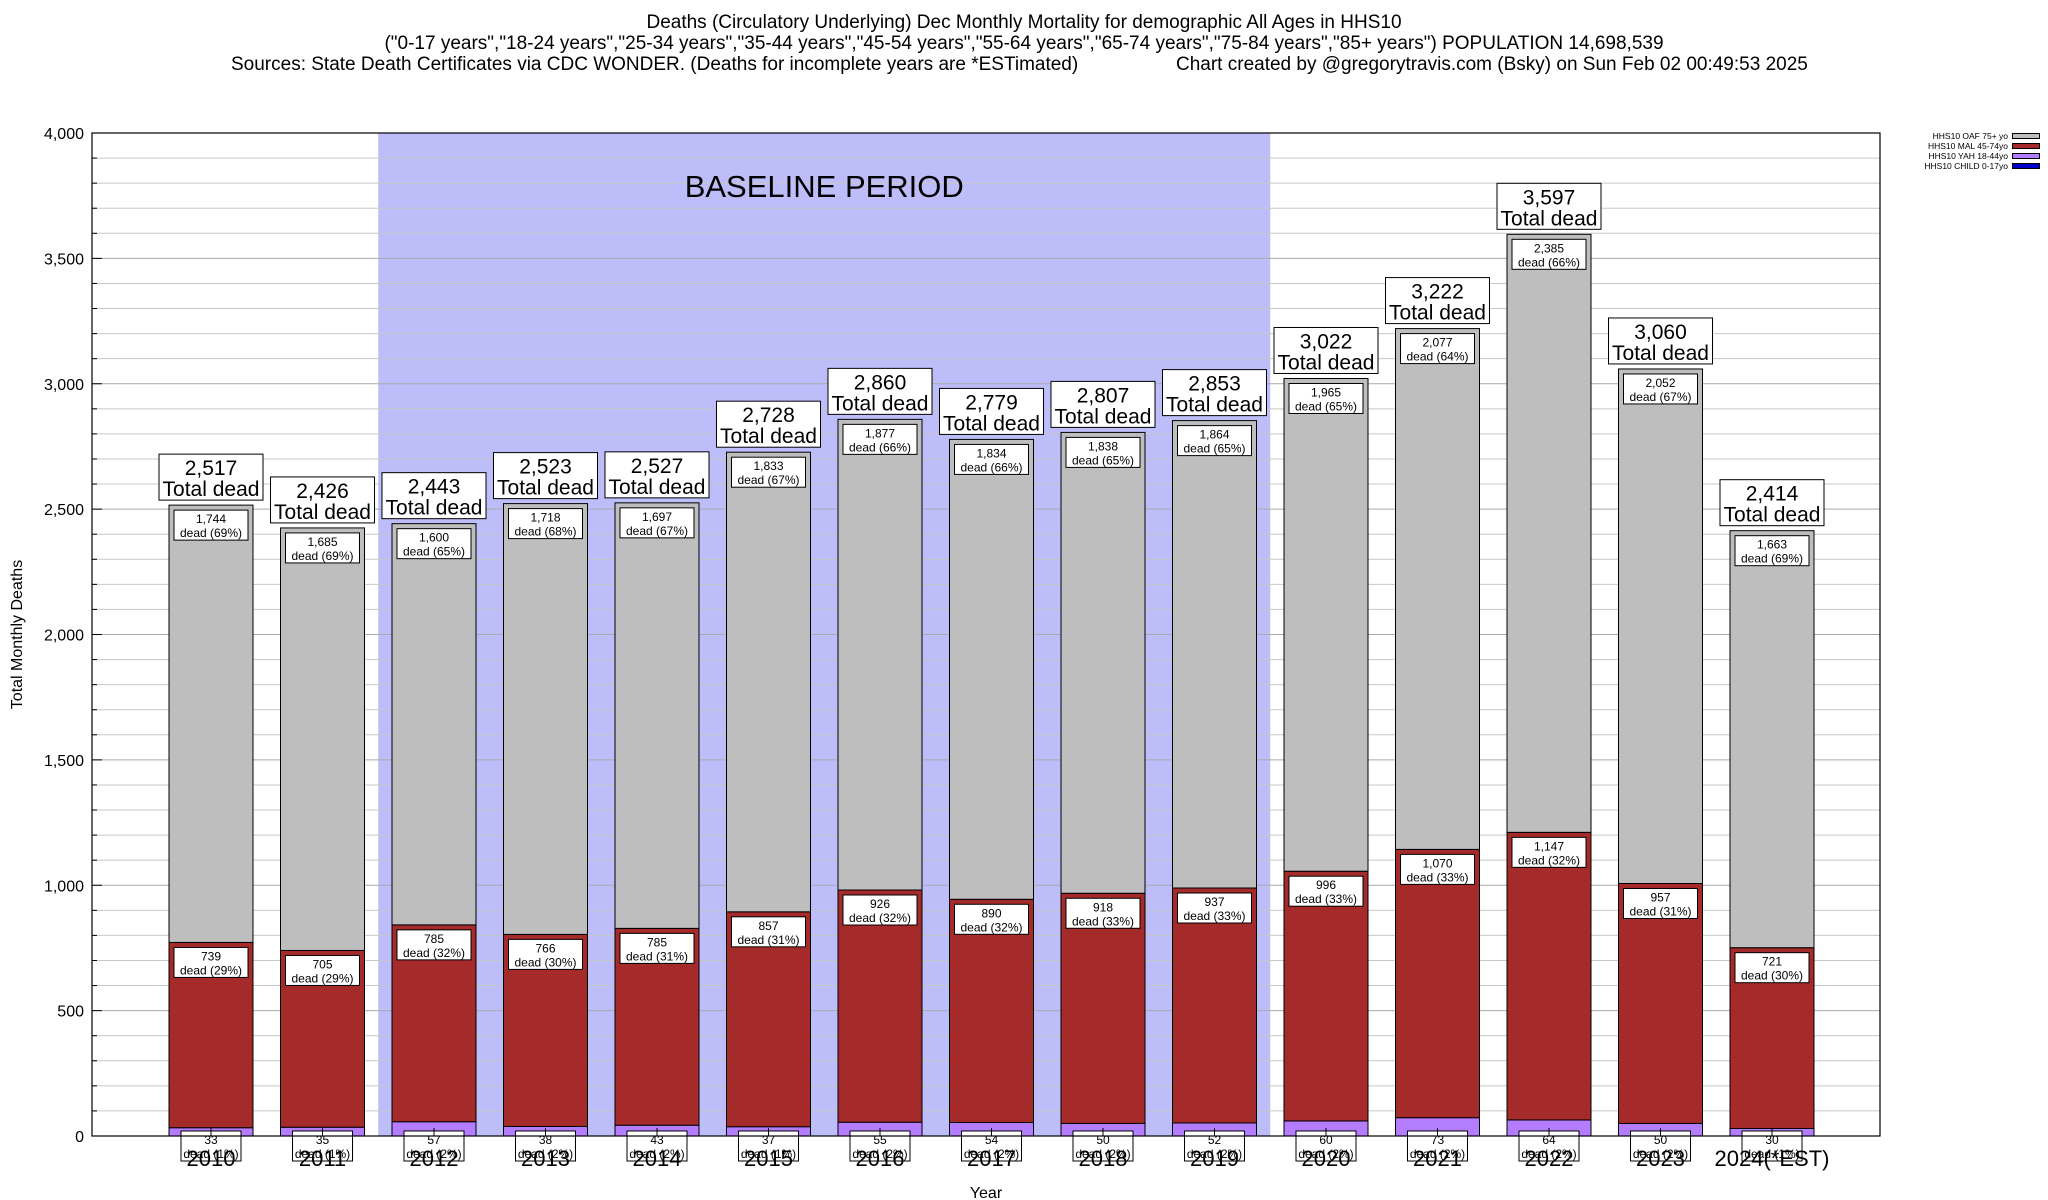  What do you see at coordinates (434, 953) in the screenshot?
I see `label-mal-pct: dead (32%)` at bounding box center [434, 953].